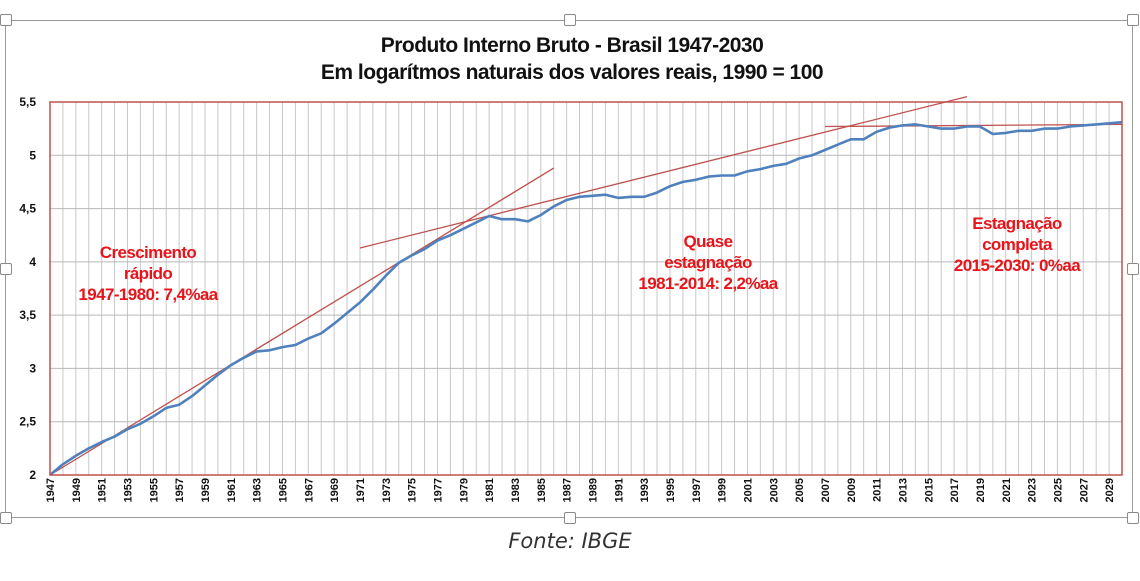 This screenshot has height=581, width=1140. What do you see at coordinates (542, 490) in the screenshot?
I see `x-tick-label: 1985` at bounding box center [542, 490].